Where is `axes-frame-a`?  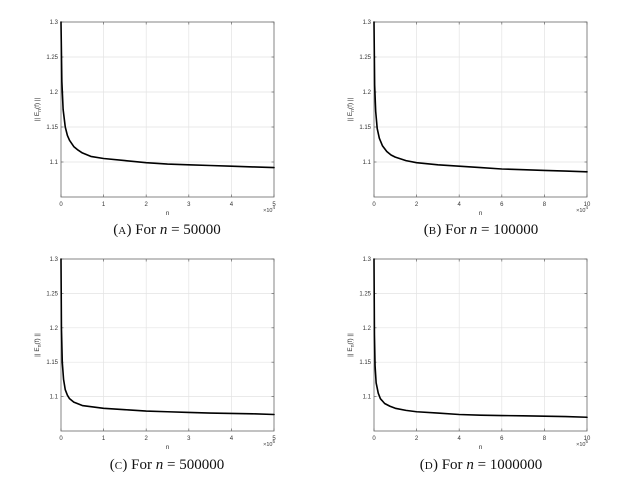
axes-frame-a is located at coordinates (167, 109).